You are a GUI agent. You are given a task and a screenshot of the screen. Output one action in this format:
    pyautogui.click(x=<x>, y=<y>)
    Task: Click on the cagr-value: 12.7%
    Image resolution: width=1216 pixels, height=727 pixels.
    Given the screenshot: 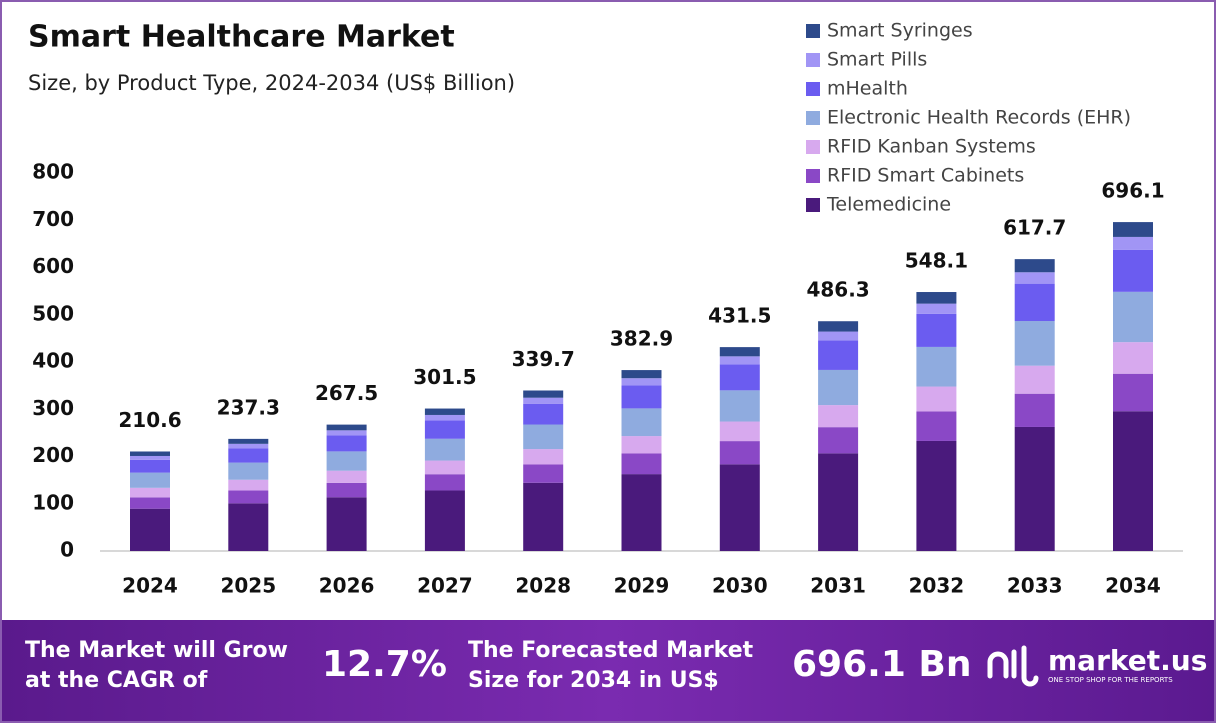 What is the action you would take?
    pyautogui.click(x=384, y=664)
    